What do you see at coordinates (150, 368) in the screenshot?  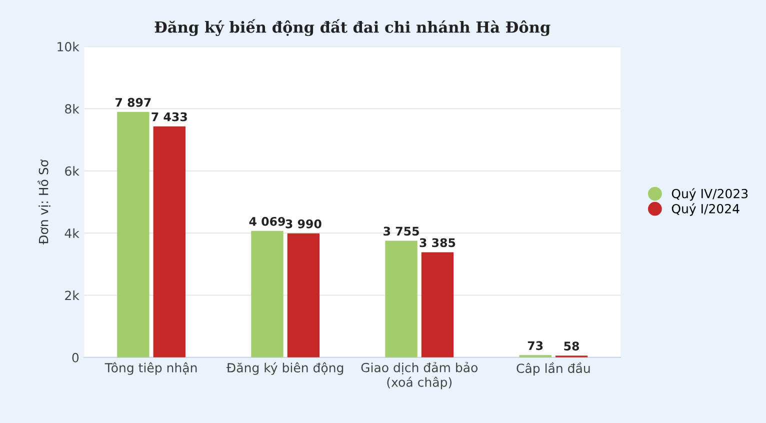 I see `x-tick-label: Tông tiêp nhận` at bounding box center [150, 368].